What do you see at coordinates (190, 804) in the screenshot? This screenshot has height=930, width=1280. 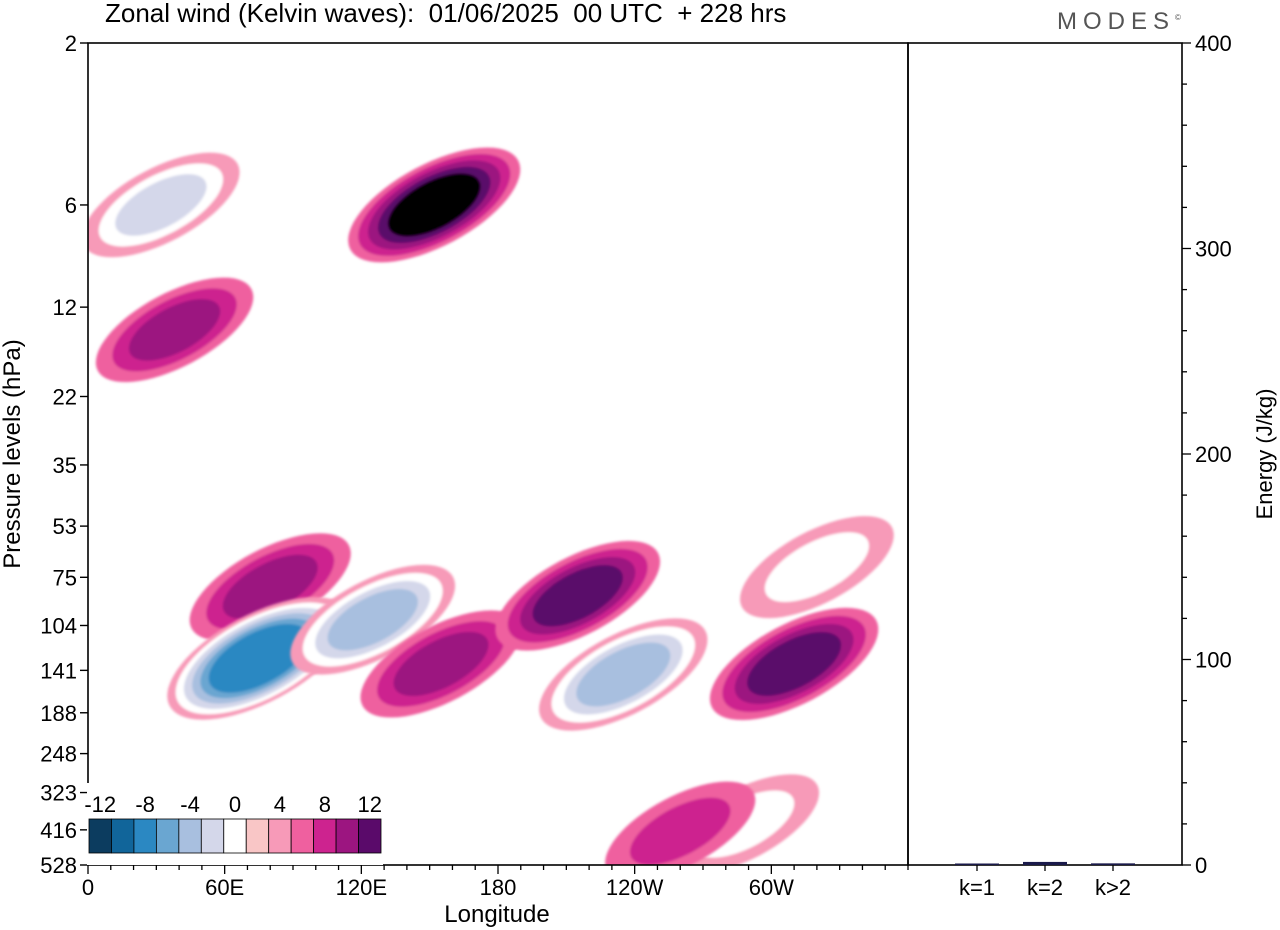 I see `colorbar-label: -4` at bounding box center [190, 804].